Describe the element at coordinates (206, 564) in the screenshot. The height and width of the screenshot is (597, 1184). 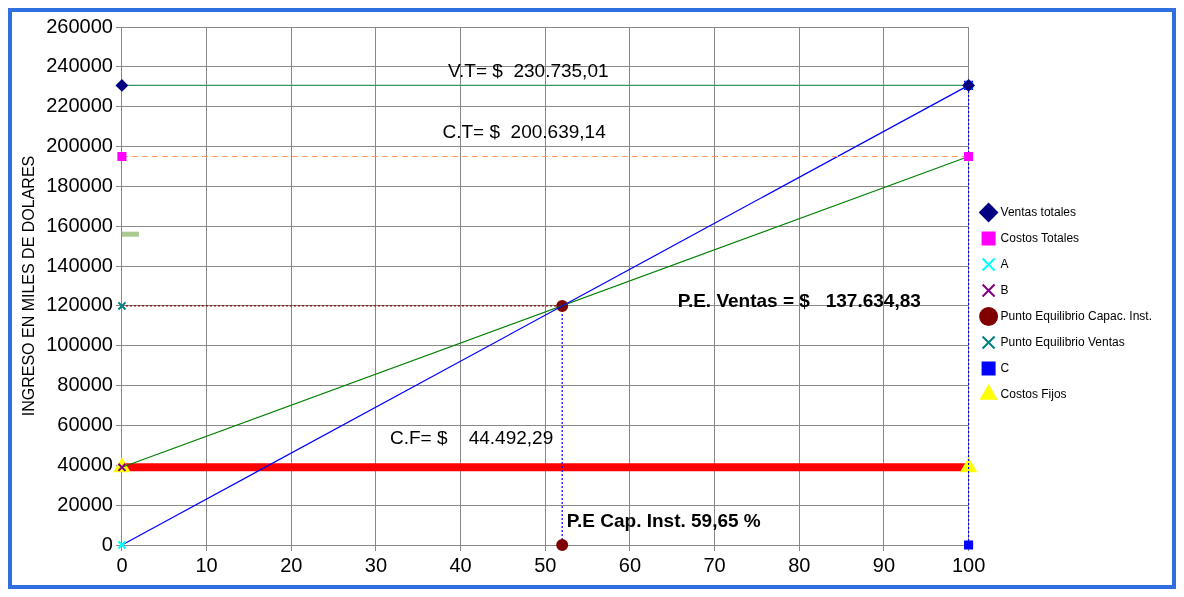
I see `x-tick-label: 10` at that location.